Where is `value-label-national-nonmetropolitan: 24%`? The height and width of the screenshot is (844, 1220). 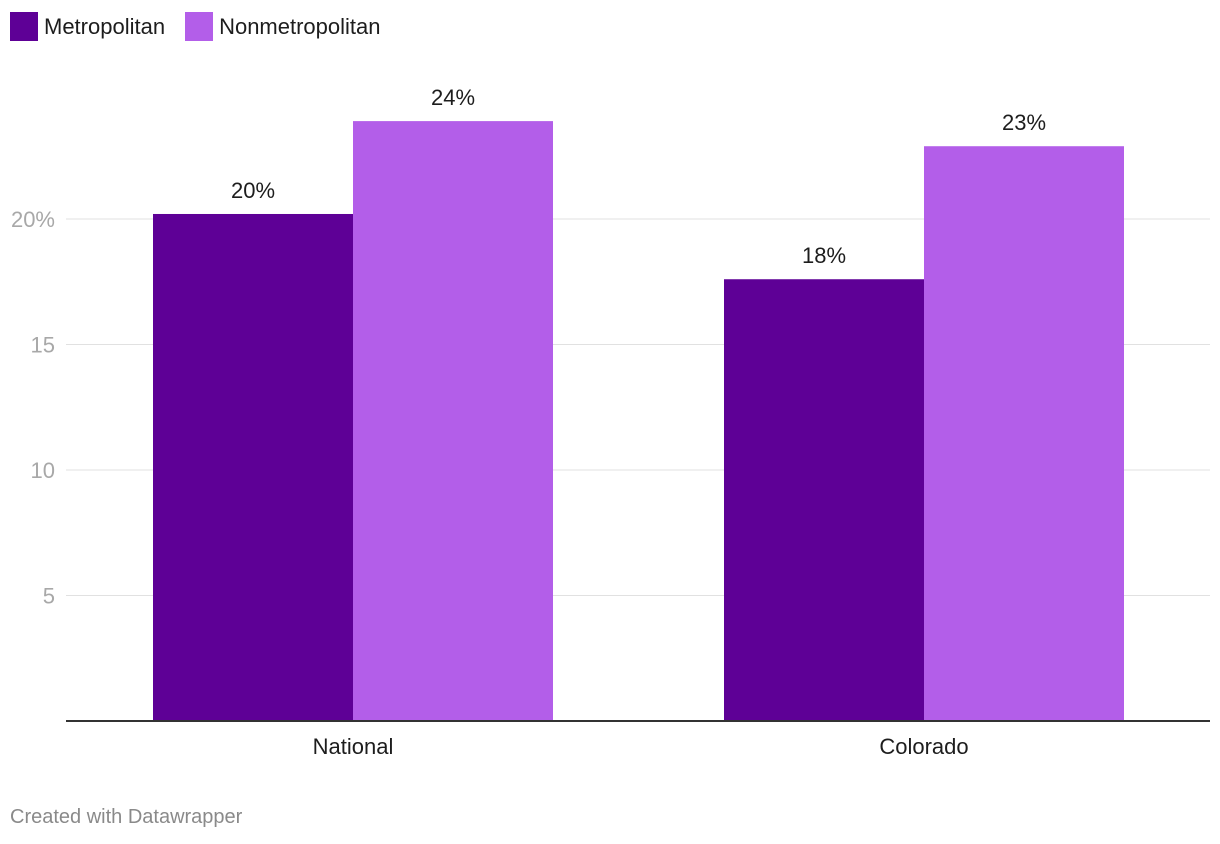
value-label-national-nonmetropolitan: 24% is located at coordinates (453, 97).